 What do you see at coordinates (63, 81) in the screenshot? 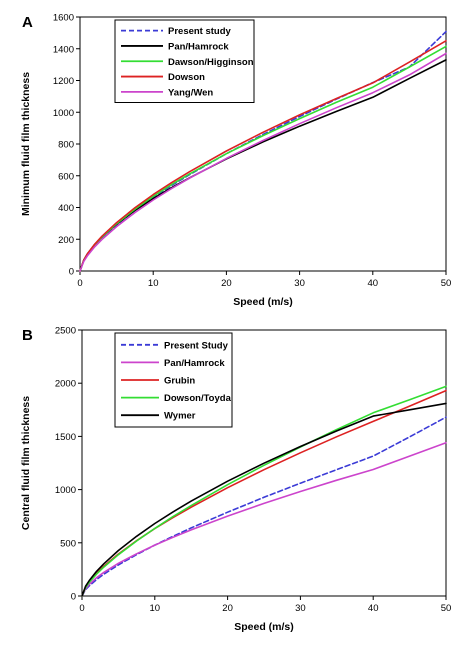
I see `y-tick-label: 1200` at bounding box center [63, 81].